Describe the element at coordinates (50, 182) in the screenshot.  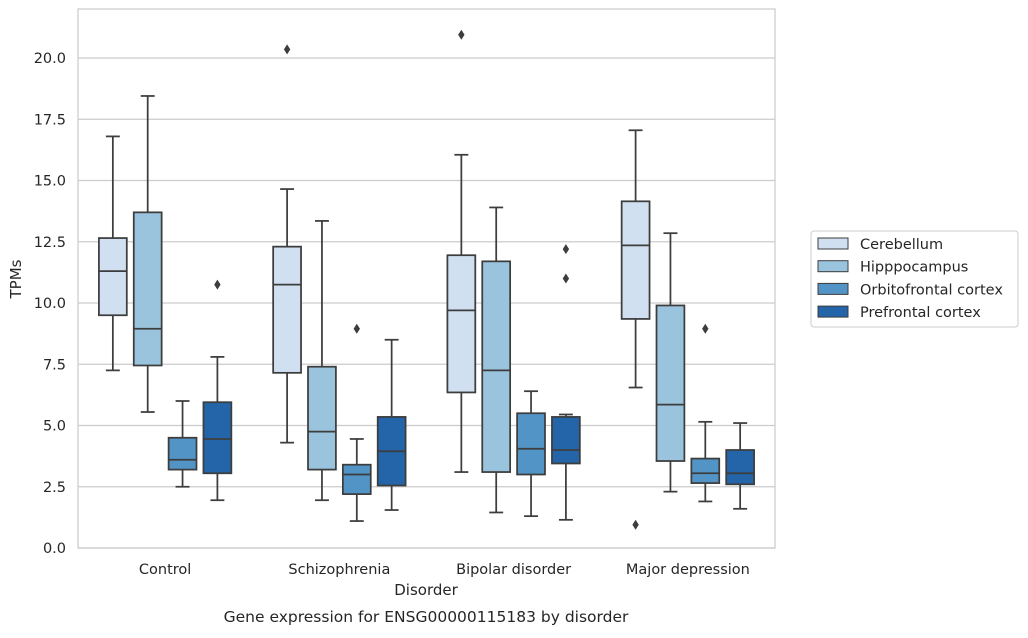
I see `y-tick-label: 15.0` at that location.